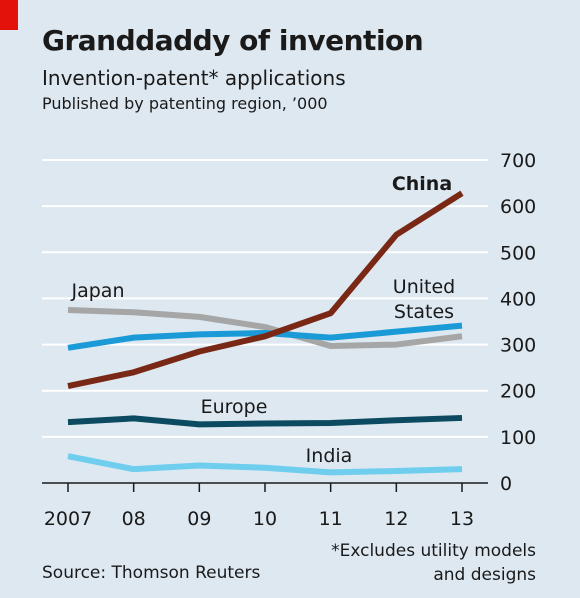  I want to click on series-label-india: India, so click(329, 456).